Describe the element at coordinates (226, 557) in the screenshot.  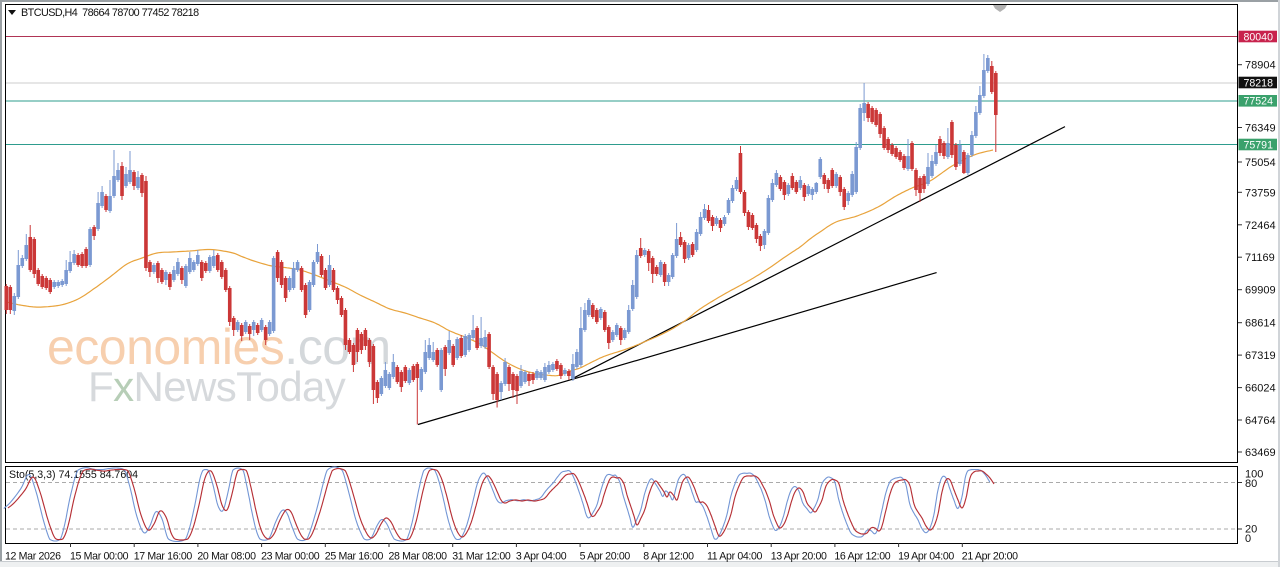
I see `svg-text: 20 Mar 08:00` at that location.